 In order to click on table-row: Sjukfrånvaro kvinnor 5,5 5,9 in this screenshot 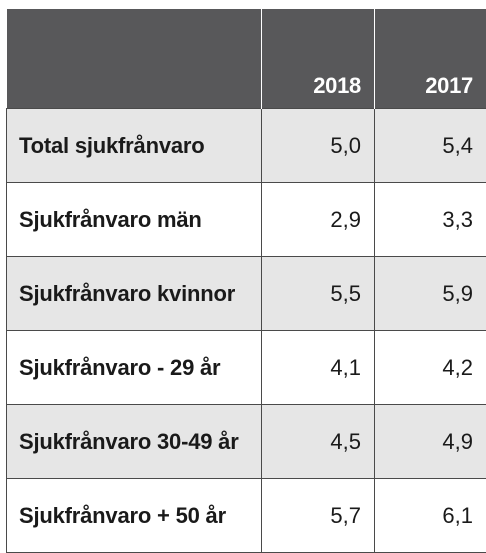, I will do `click(246, 293)`.